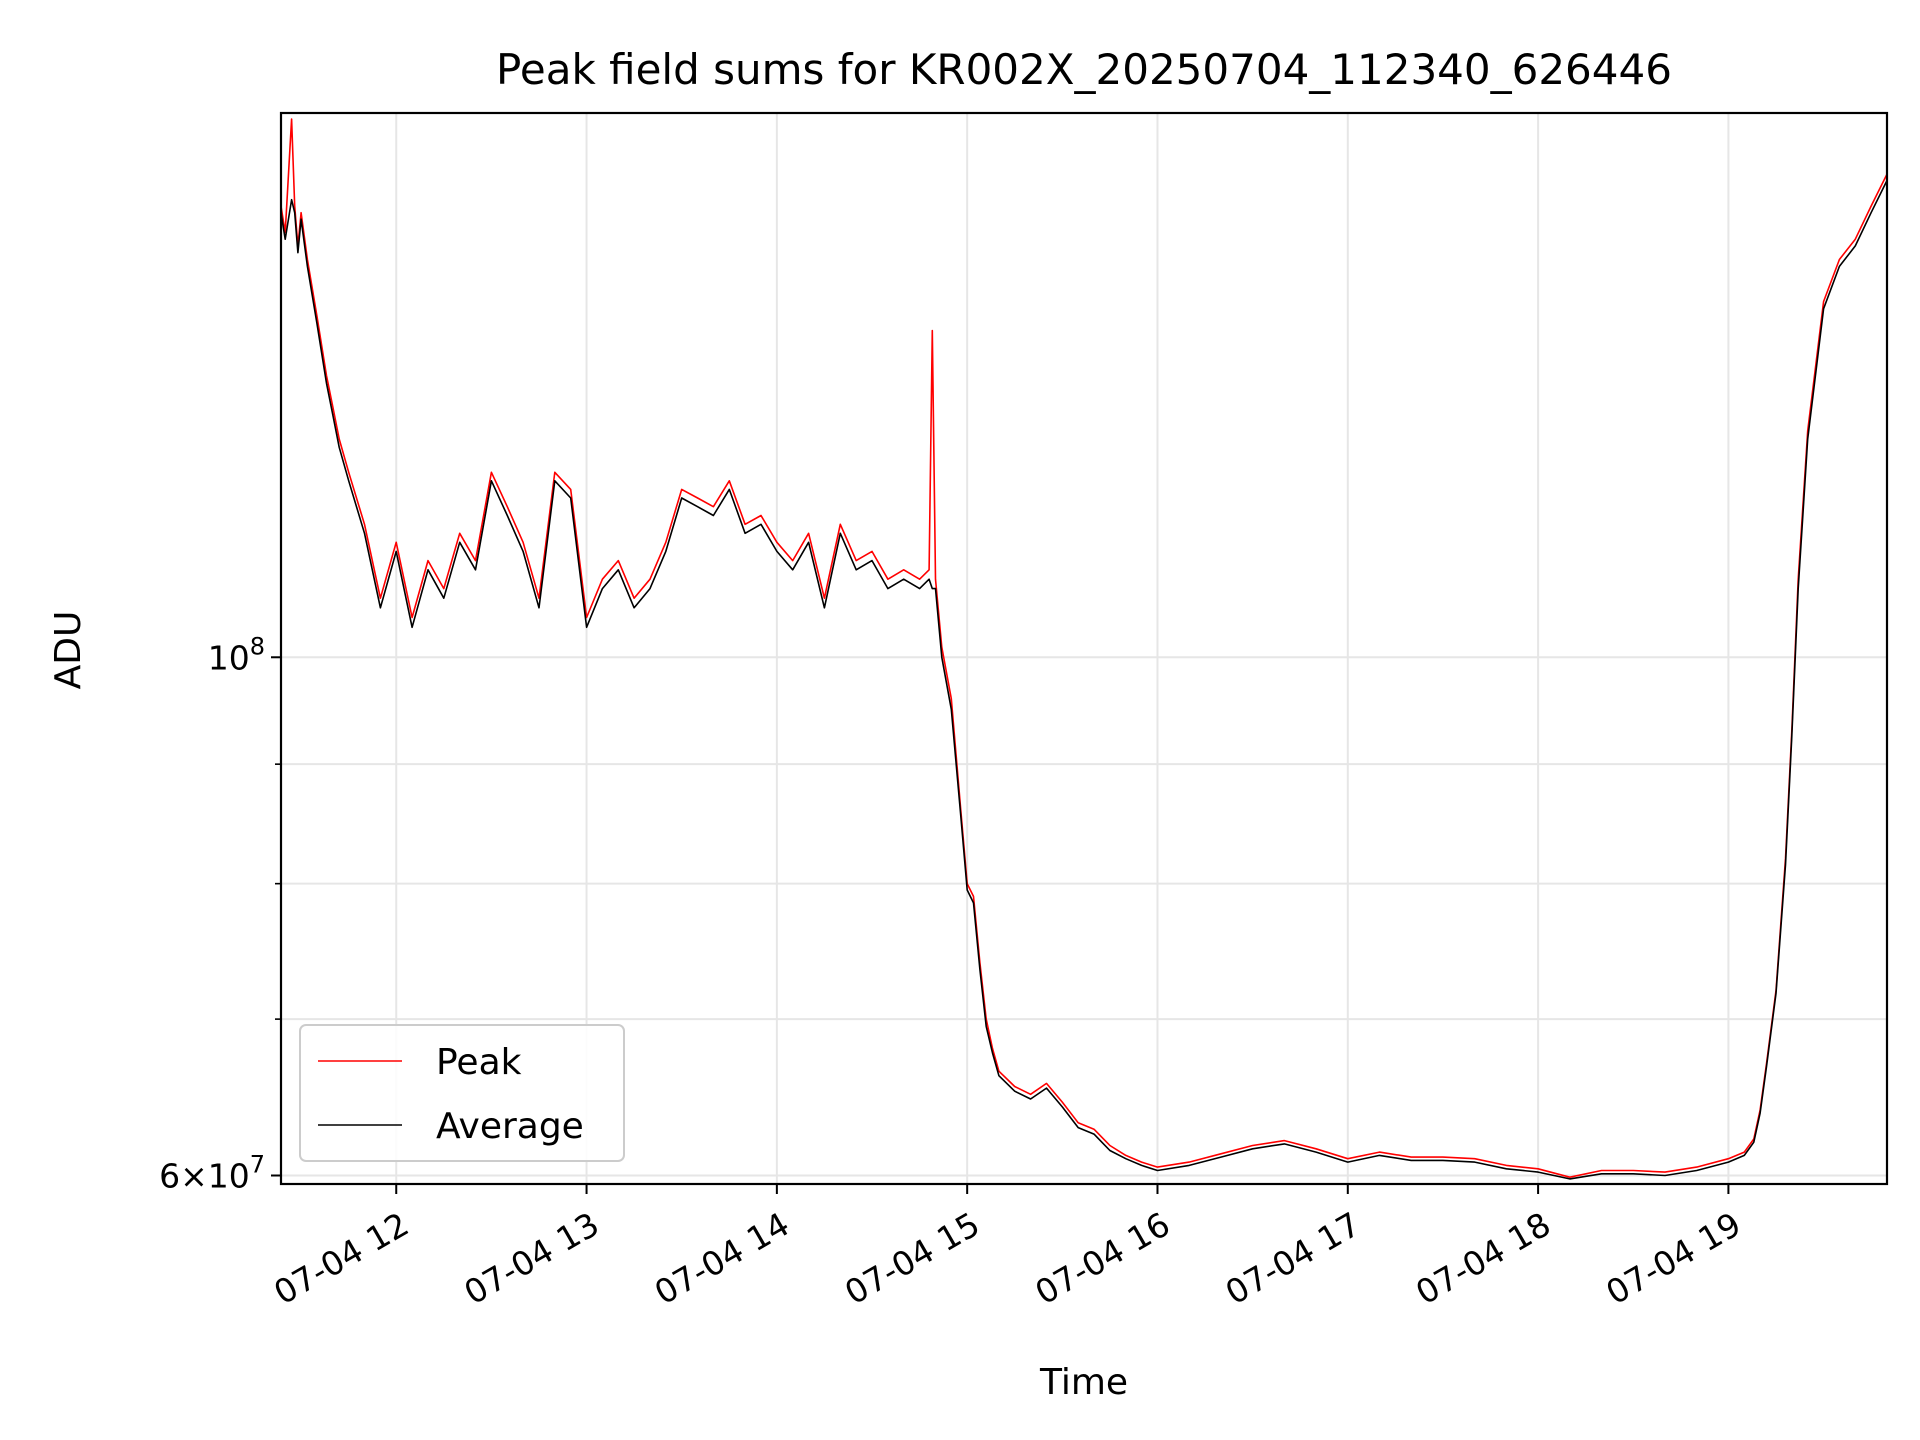 This screenshot has height=1440, width=1920. What do you see at coordinates (68, 650) in the screenshot?
I see `y-axis-label: ADU` at bounding box center [68, 650].